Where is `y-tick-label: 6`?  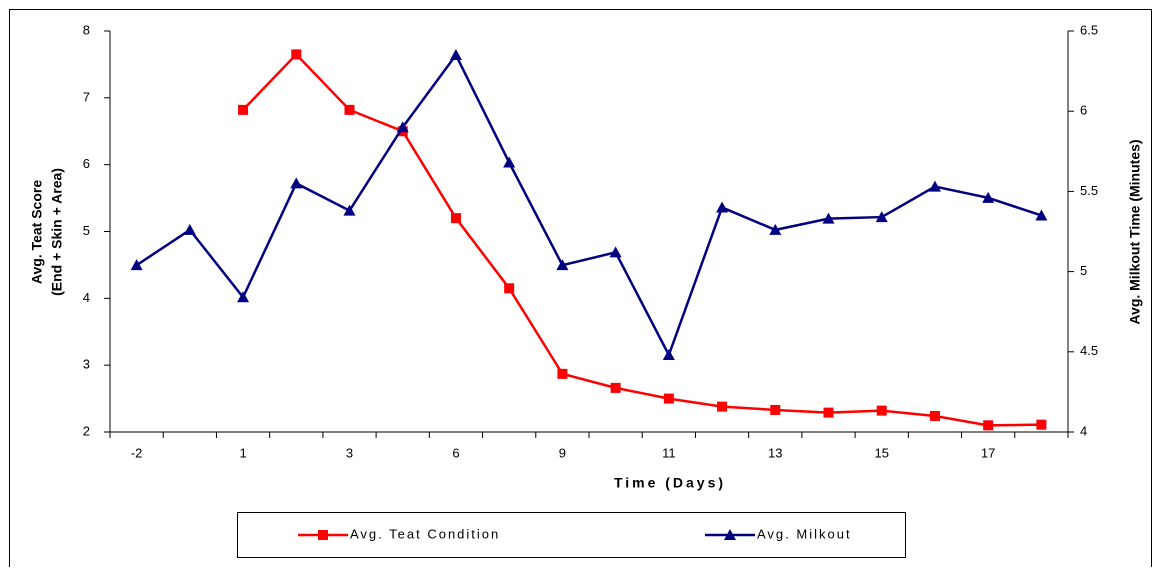
y-tick-label: 6 is located at coordinates (86, 163).